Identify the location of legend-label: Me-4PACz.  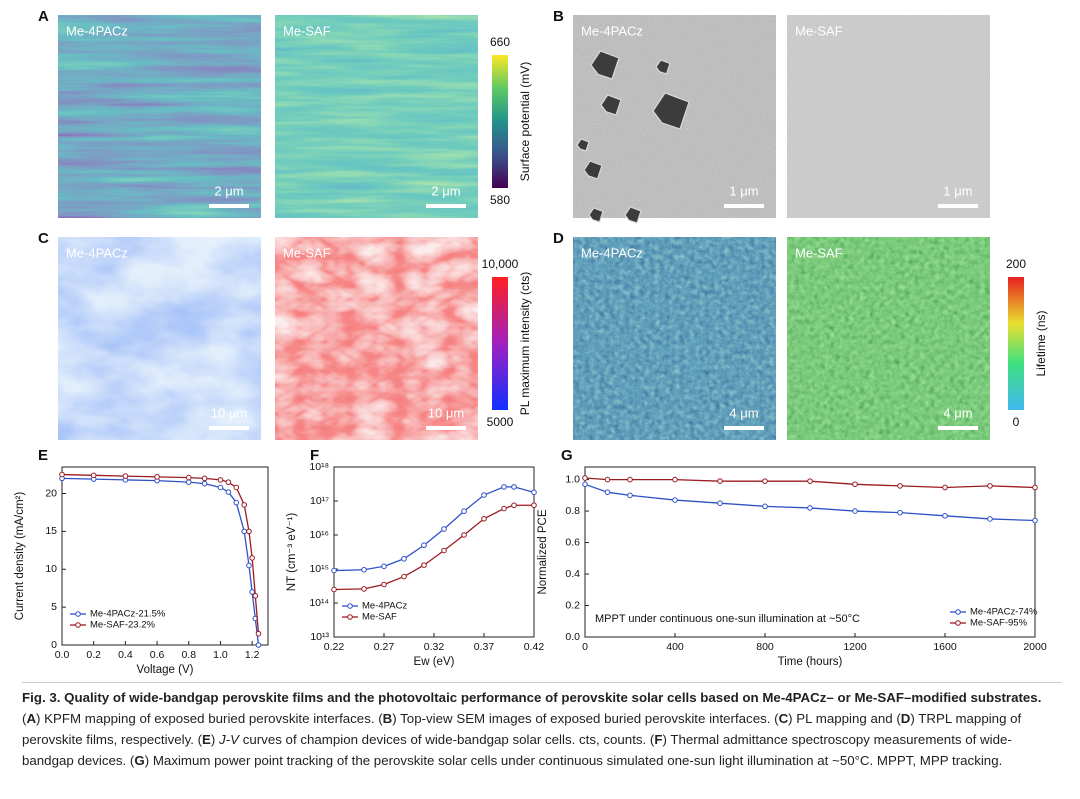
(384, 606).